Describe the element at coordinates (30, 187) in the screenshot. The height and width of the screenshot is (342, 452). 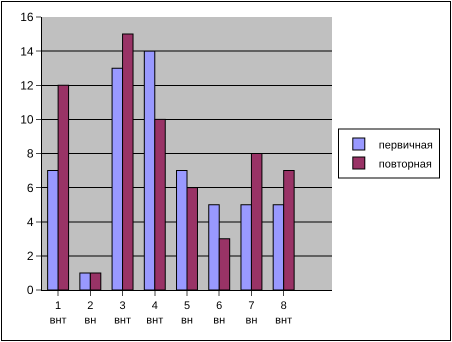
I see `y-tick-label: 6` at that location.